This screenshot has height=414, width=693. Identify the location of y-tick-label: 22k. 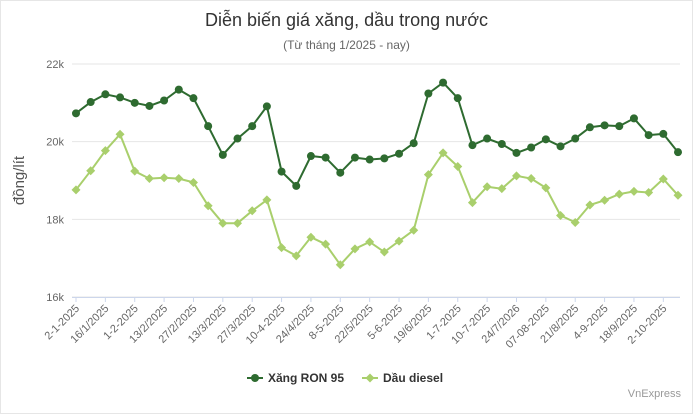
(55, 65).